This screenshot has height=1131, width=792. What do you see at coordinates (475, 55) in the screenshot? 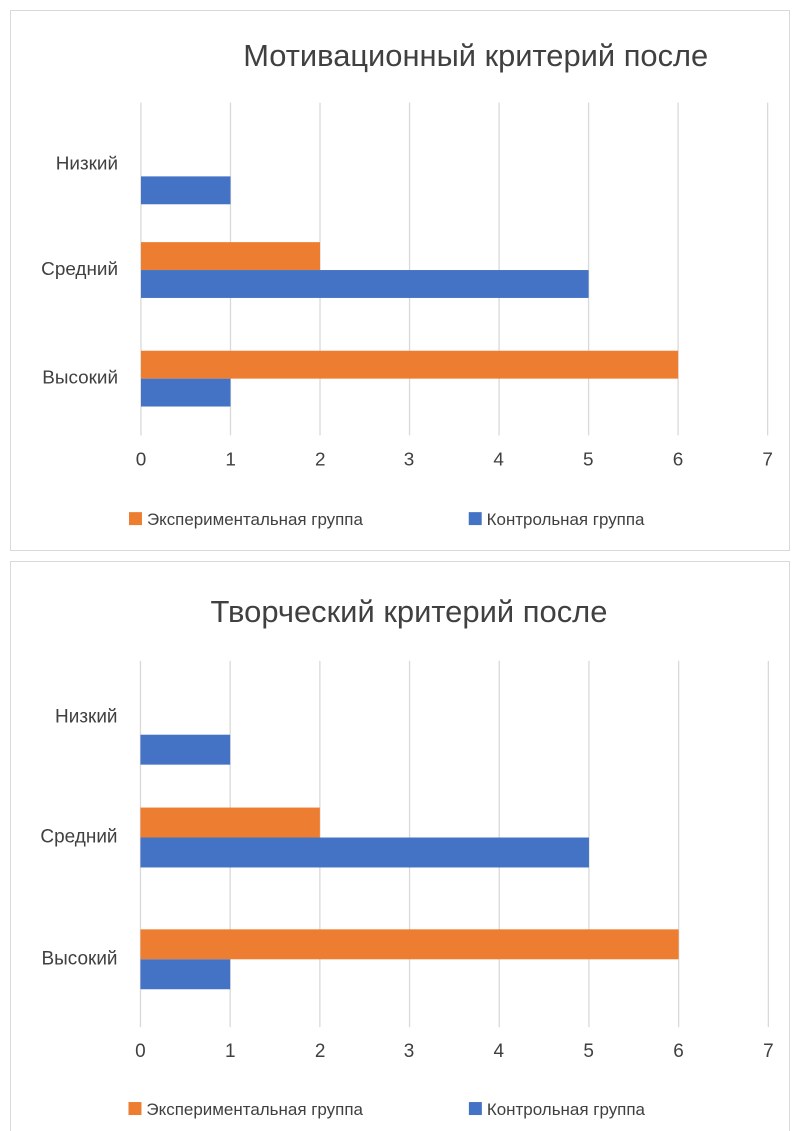
I see `chart-title: Мотивационный критерий после` at bounding box center [475, 55].